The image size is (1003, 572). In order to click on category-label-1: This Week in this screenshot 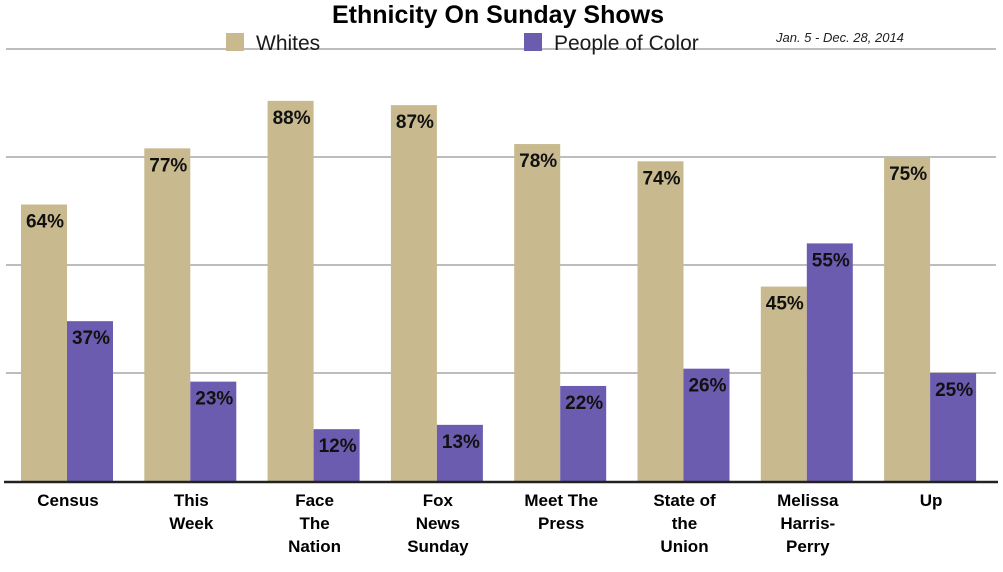, I will do `click(191, 512)`.